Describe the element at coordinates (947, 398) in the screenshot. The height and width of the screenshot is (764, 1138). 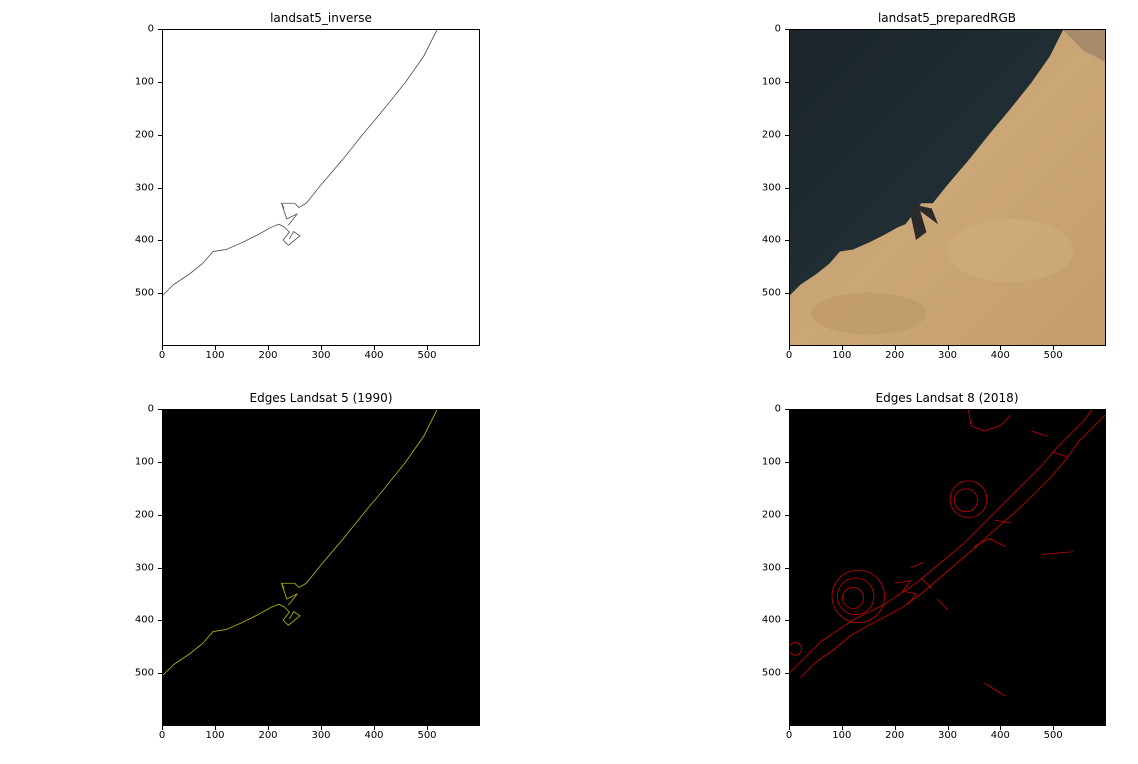
I see `panel-title: Edges Landsat 8 (2018)` at that location.